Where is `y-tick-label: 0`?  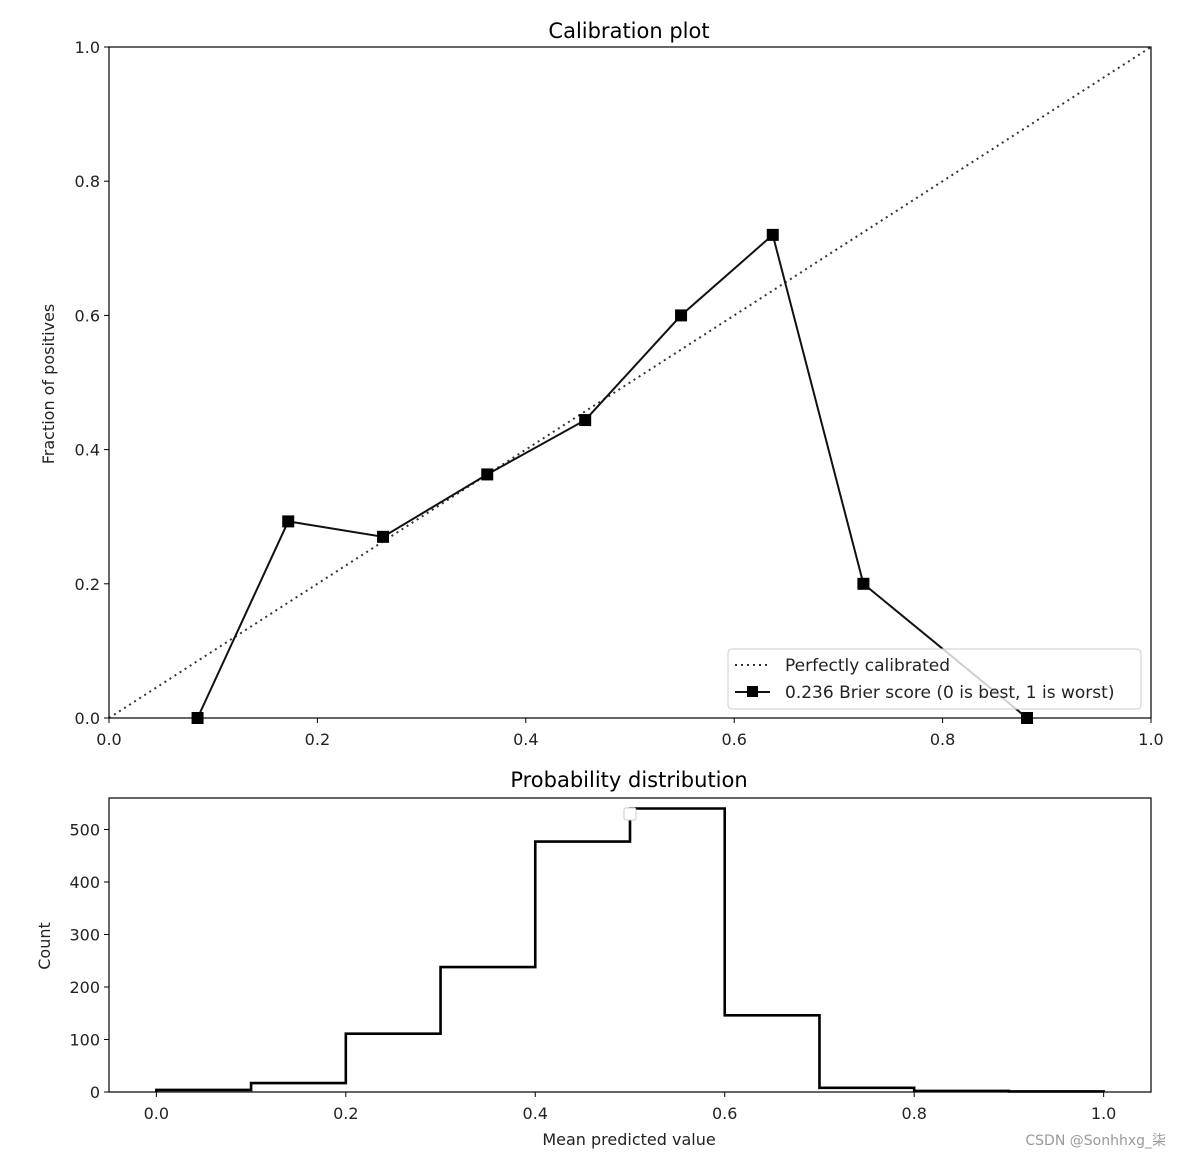 y-tick-label: 0 is located at coordinates (95, 1092).